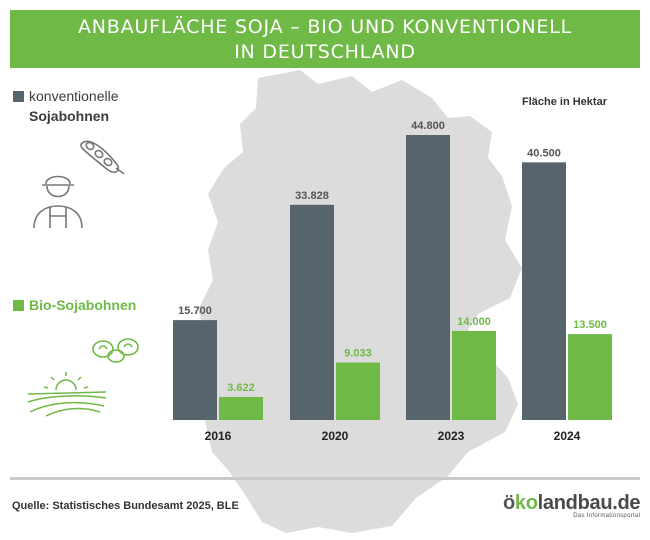 This screenshot has height=540, width=650. Describe the element at coordinates (74, 96) in the screenshot. I see `legend-conventional-line-1: konventionelle` at that location.